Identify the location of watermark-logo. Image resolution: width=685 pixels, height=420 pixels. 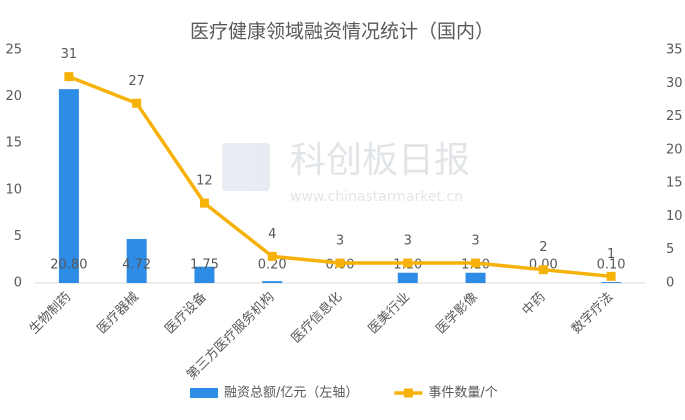
(246, 167).